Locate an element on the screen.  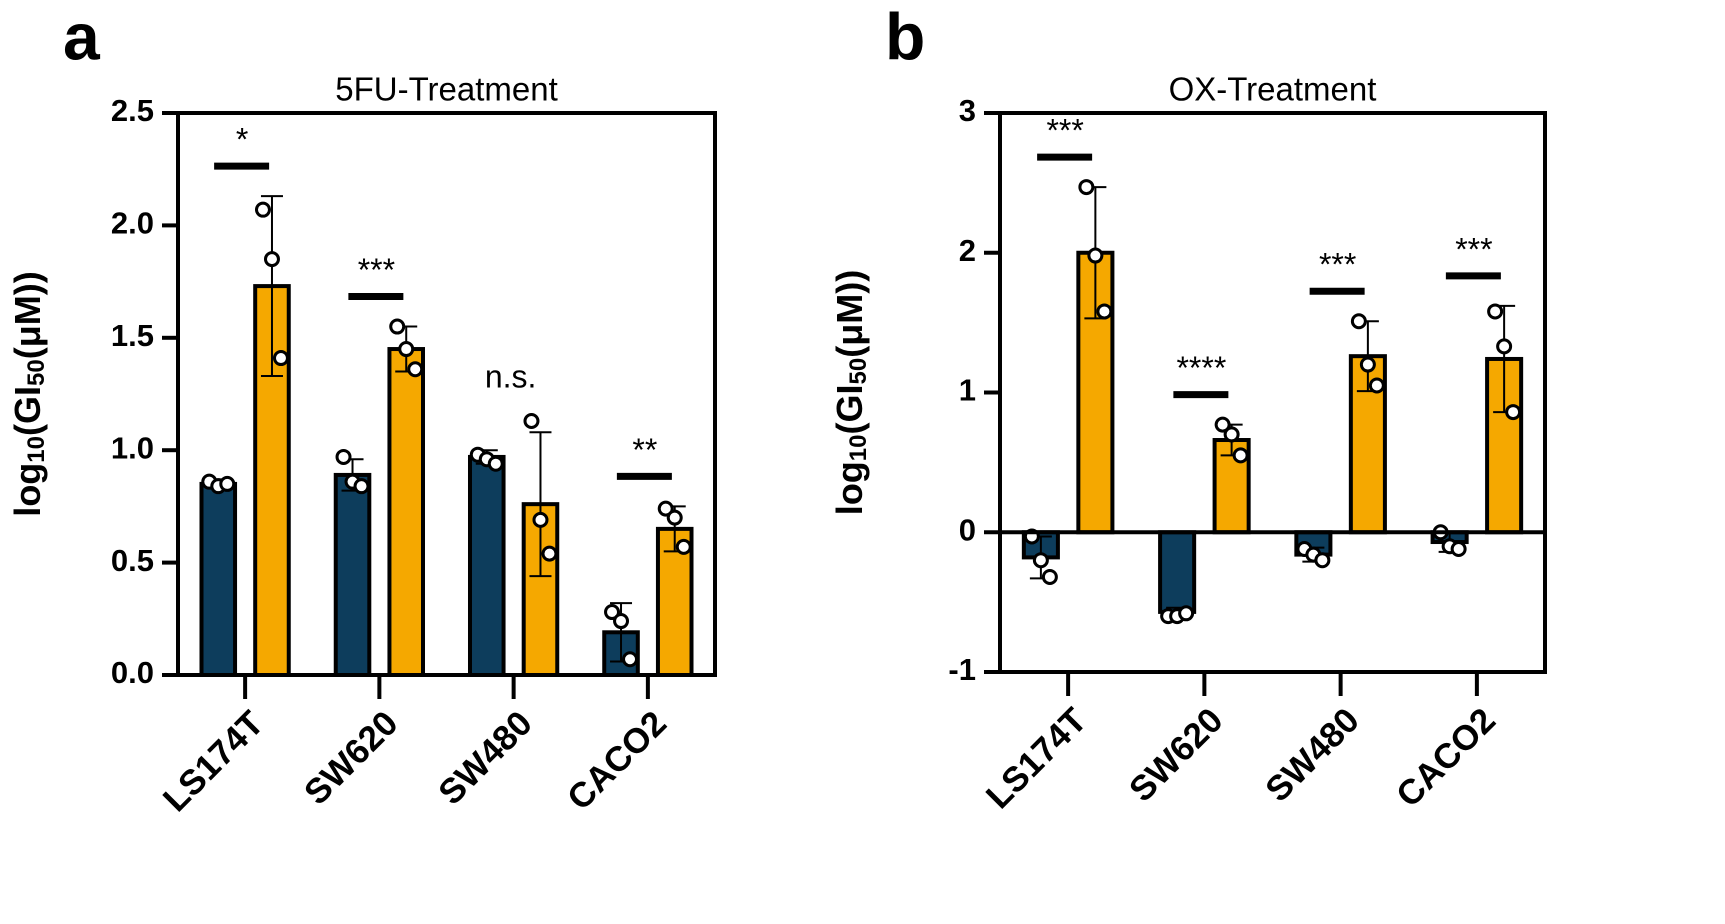
panel-label: a is located at coordinates (82, 36).